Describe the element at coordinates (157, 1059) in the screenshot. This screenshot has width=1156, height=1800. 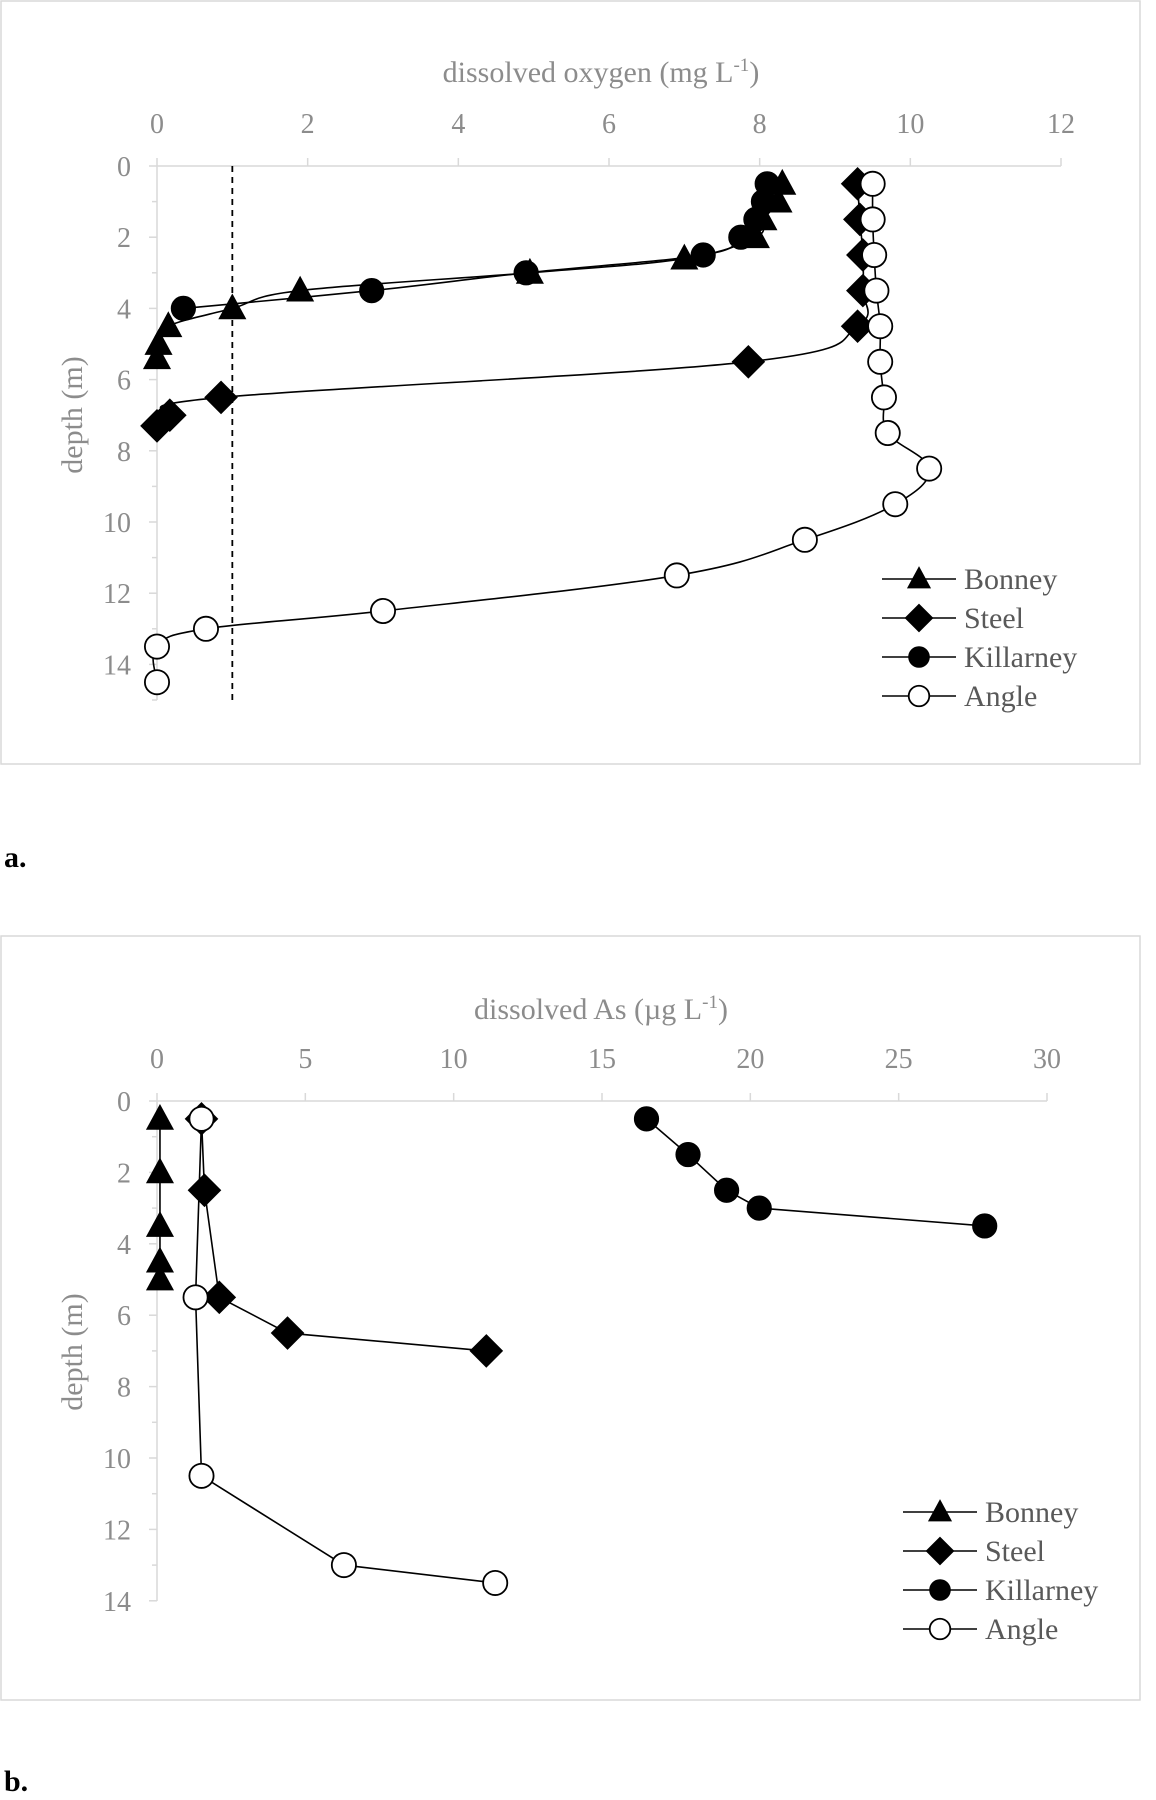
I see `chart-b-x-tick-label: 0` at that location.